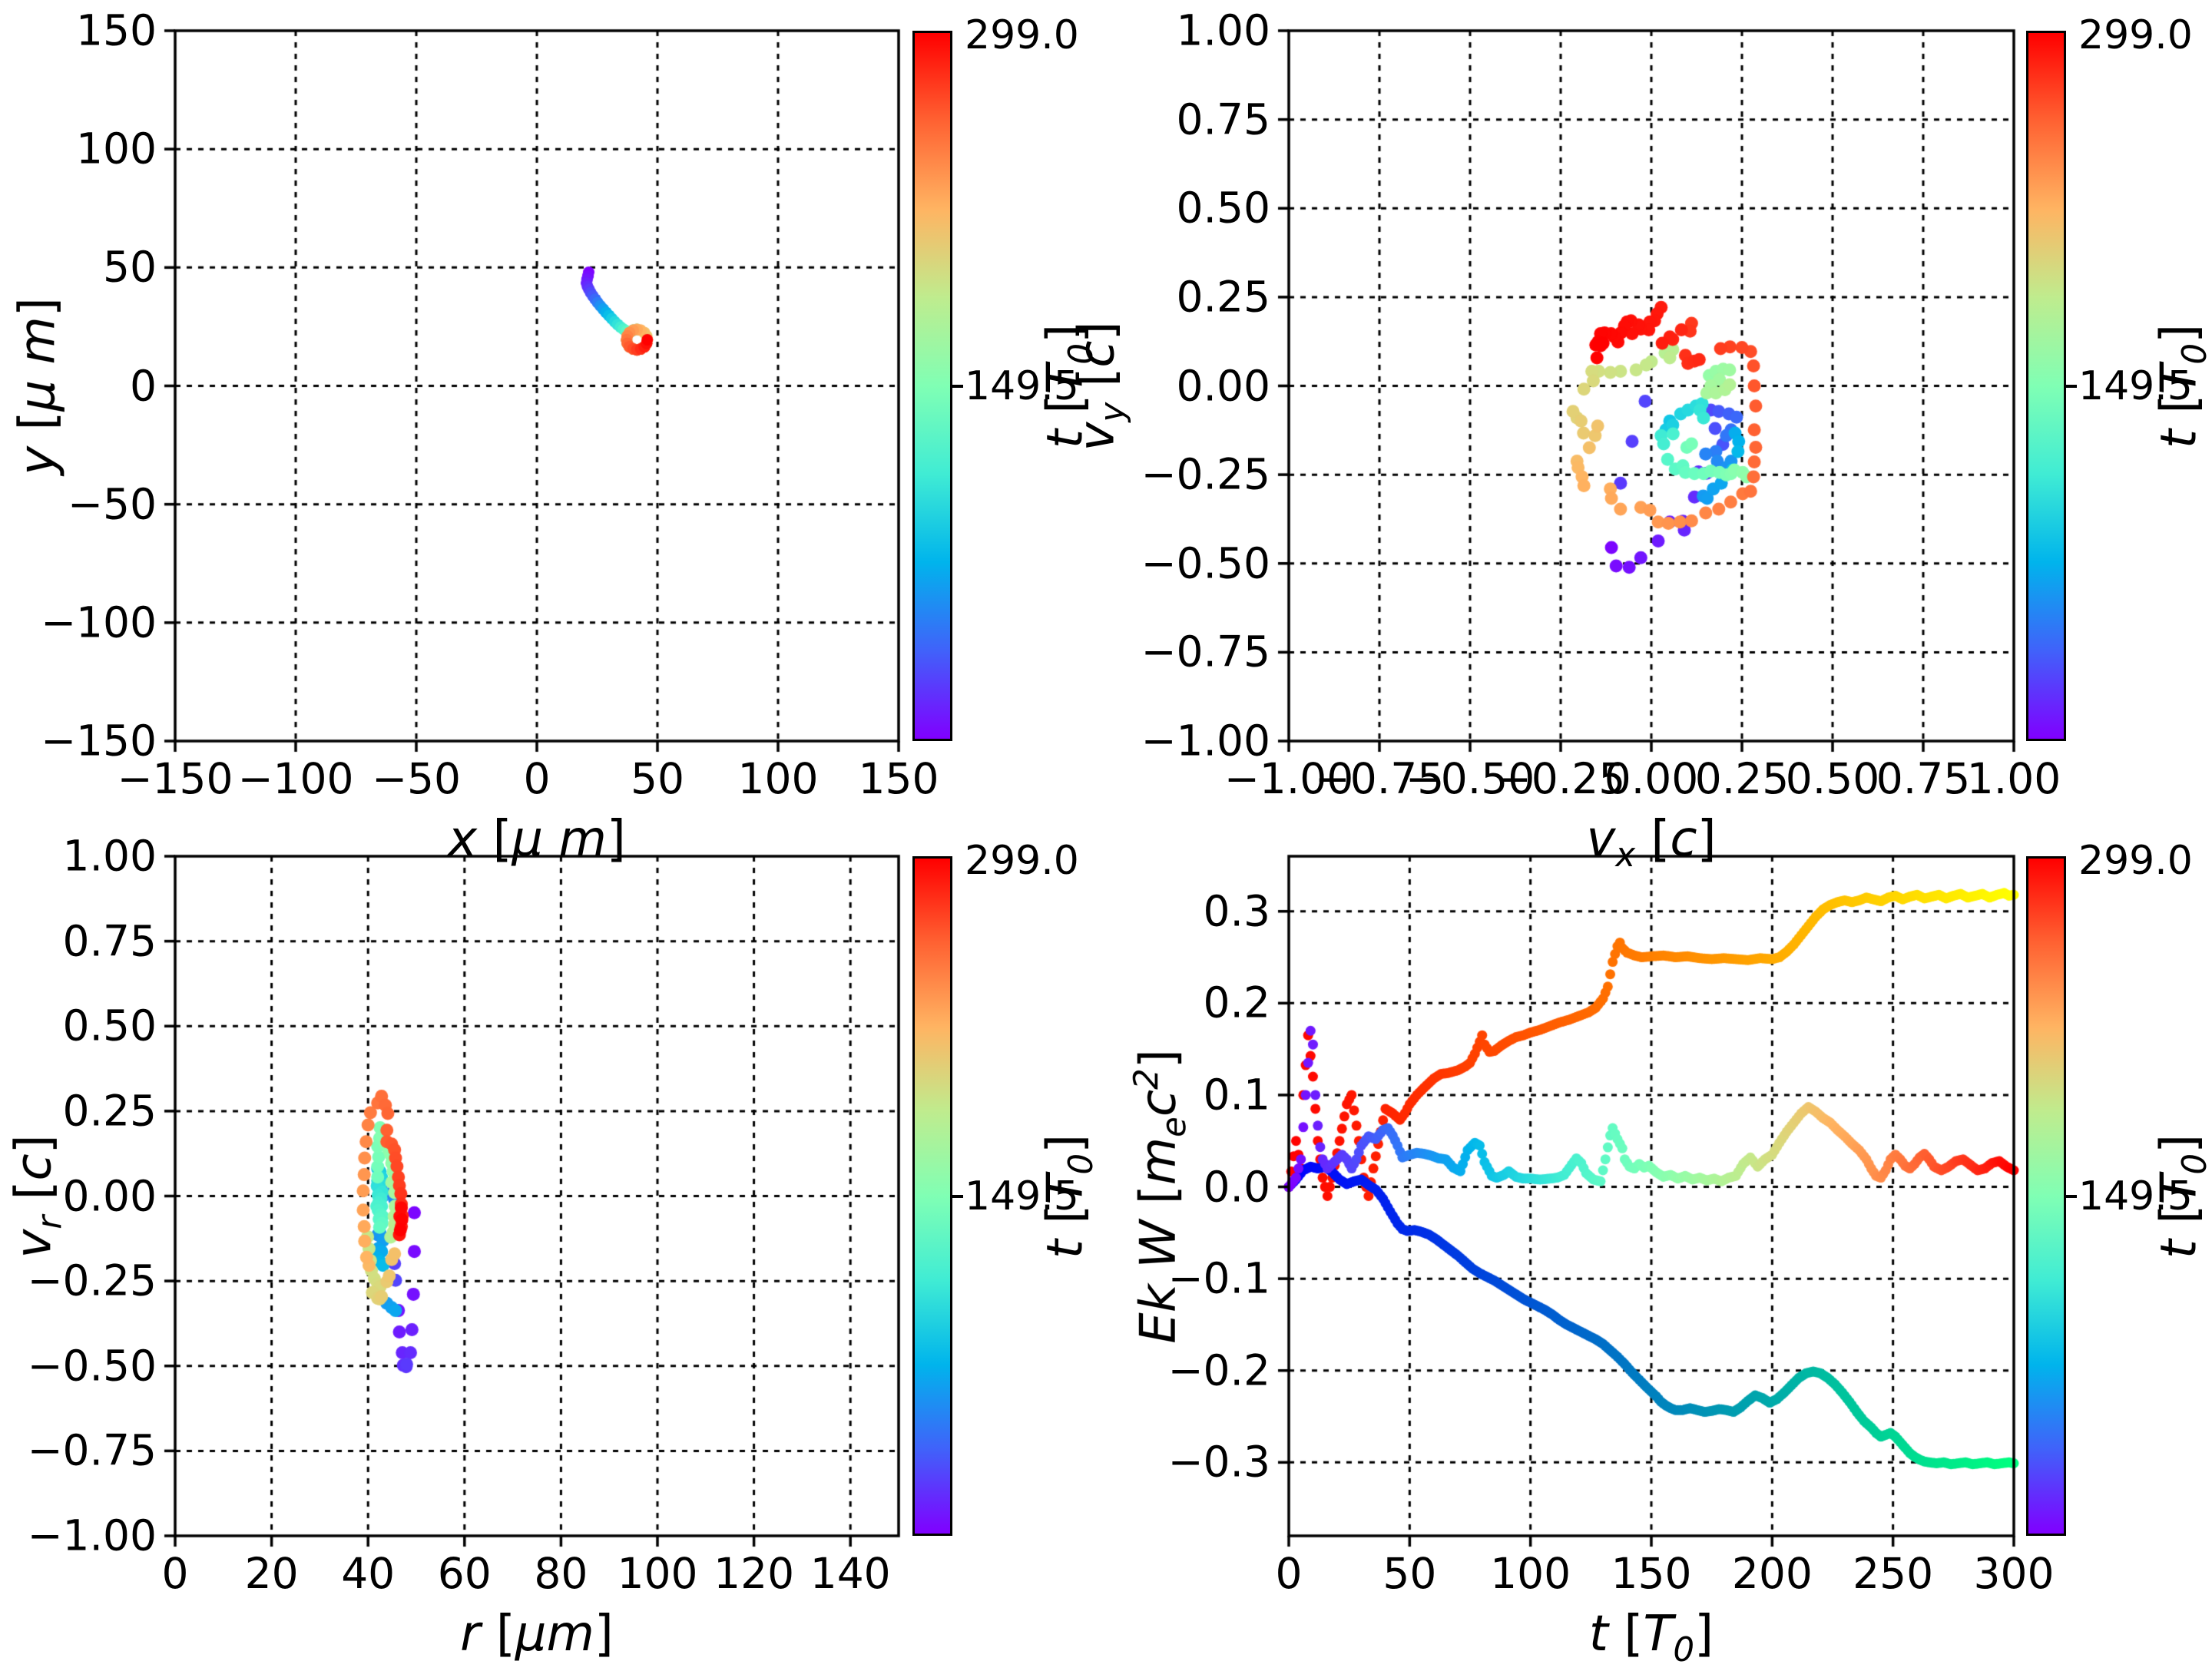 The width and height of the screenshot is (2212, 1671). I want to click on y-tick-label: −150, so click(99, 741).